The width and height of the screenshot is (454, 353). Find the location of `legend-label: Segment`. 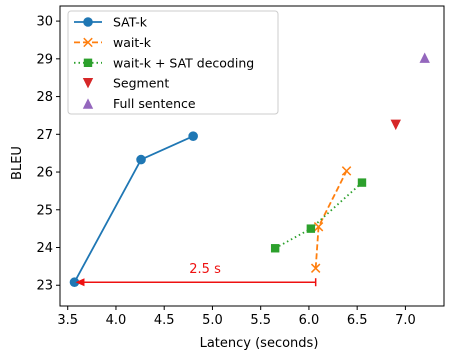

legend-label: Segment is located at coordinates (141, 83).